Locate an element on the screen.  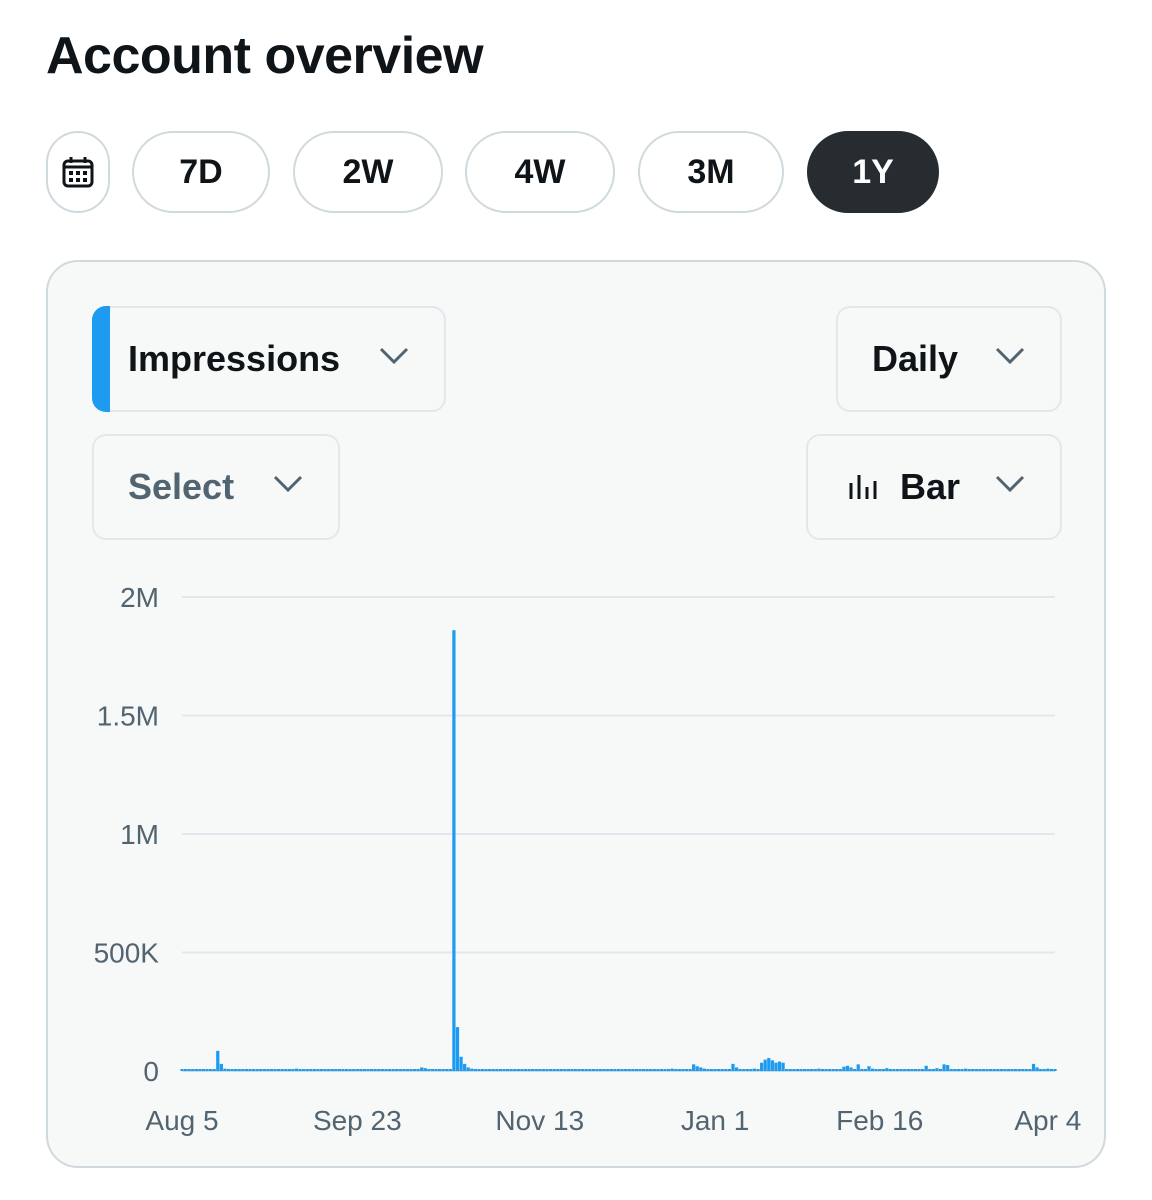
chart-type-dropdown: Bar is located at coordinates (934, 487).